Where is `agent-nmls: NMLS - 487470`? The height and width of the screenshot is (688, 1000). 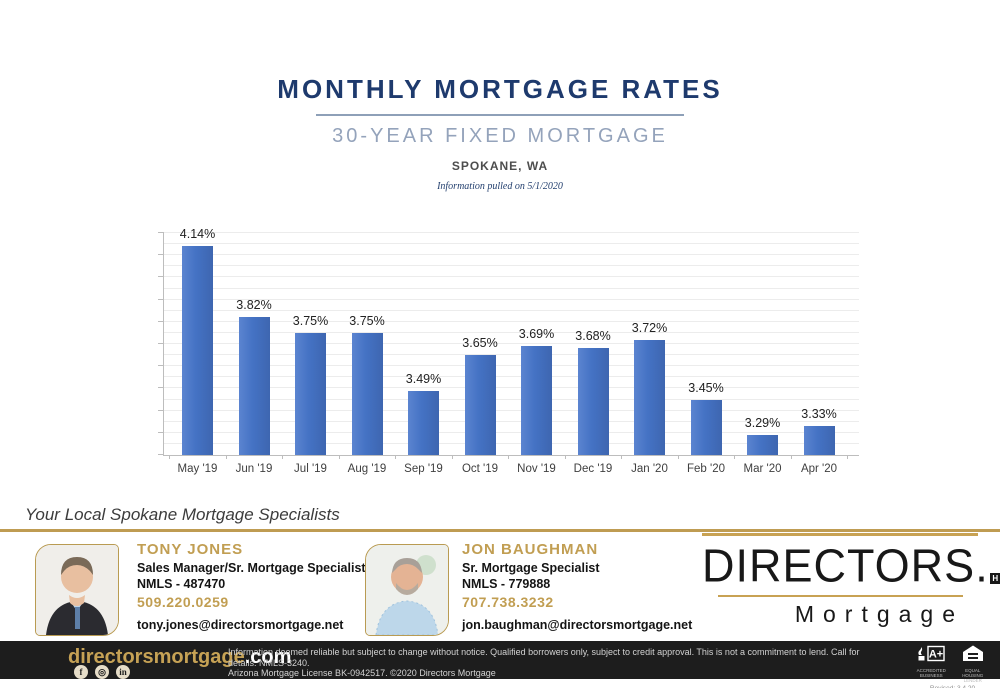 agent-nmls: NMLS - 487470 is located at coordinates (181, 584).